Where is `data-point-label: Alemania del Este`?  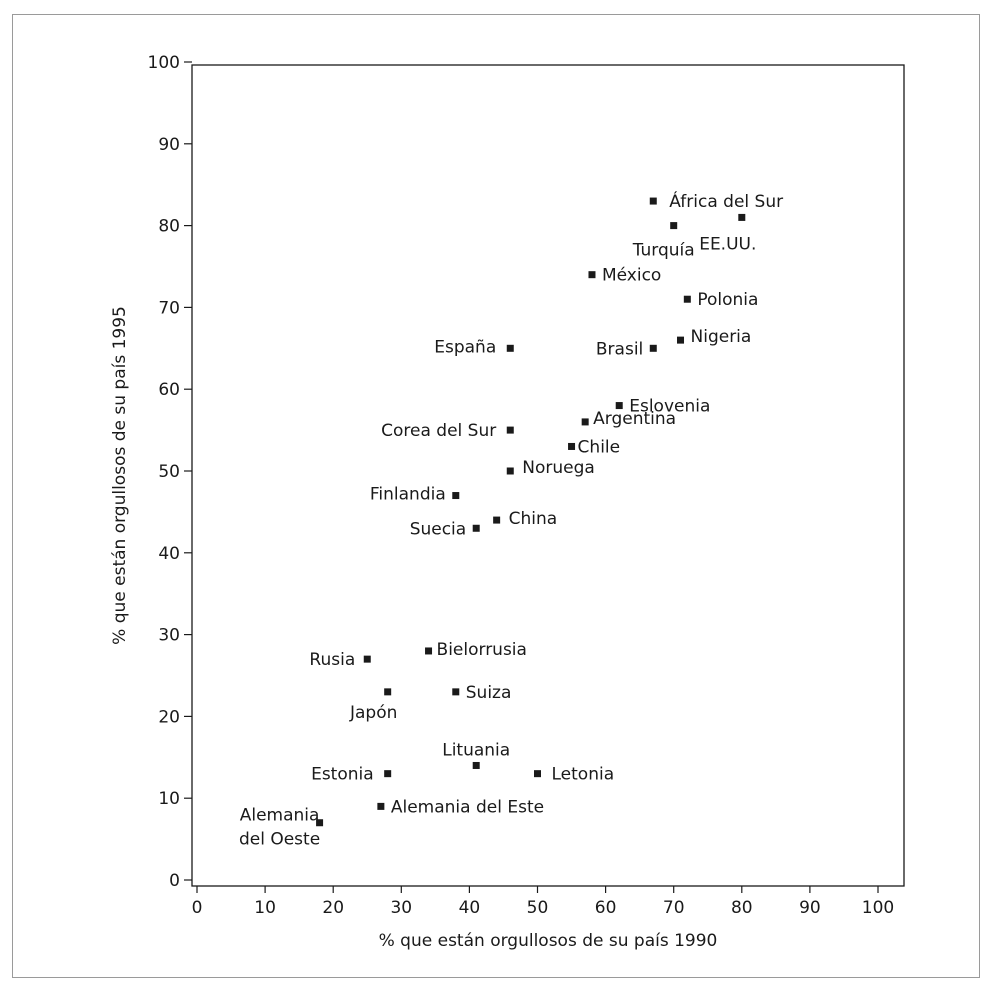
data-point-label: Alemania del Este is located at coordinates (467, 807).